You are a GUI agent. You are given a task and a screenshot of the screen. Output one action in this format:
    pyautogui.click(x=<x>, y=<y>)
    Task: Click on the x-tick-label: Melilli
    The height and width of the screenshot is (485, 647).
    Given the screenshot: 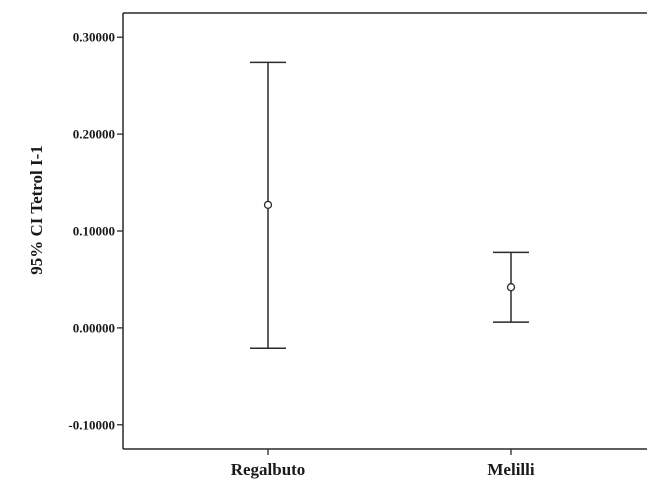 What is the action you would take?
    pyautogui.click(x=510, y=469)
    